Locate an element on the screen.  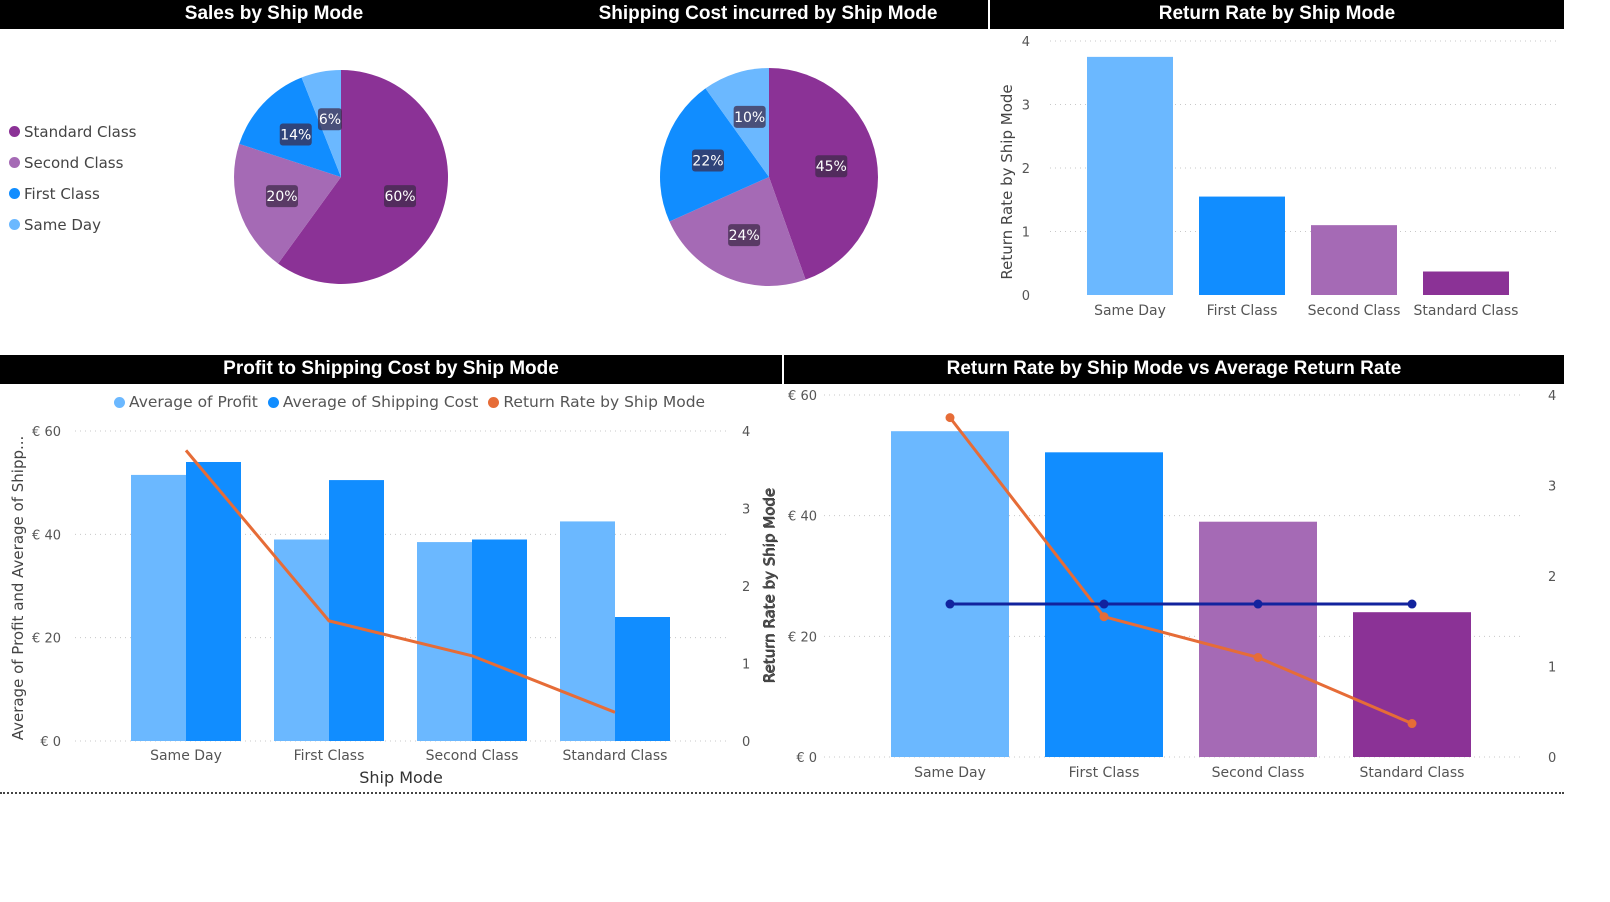
data-label-second-class: 24% is located at coordinates (744, 236).